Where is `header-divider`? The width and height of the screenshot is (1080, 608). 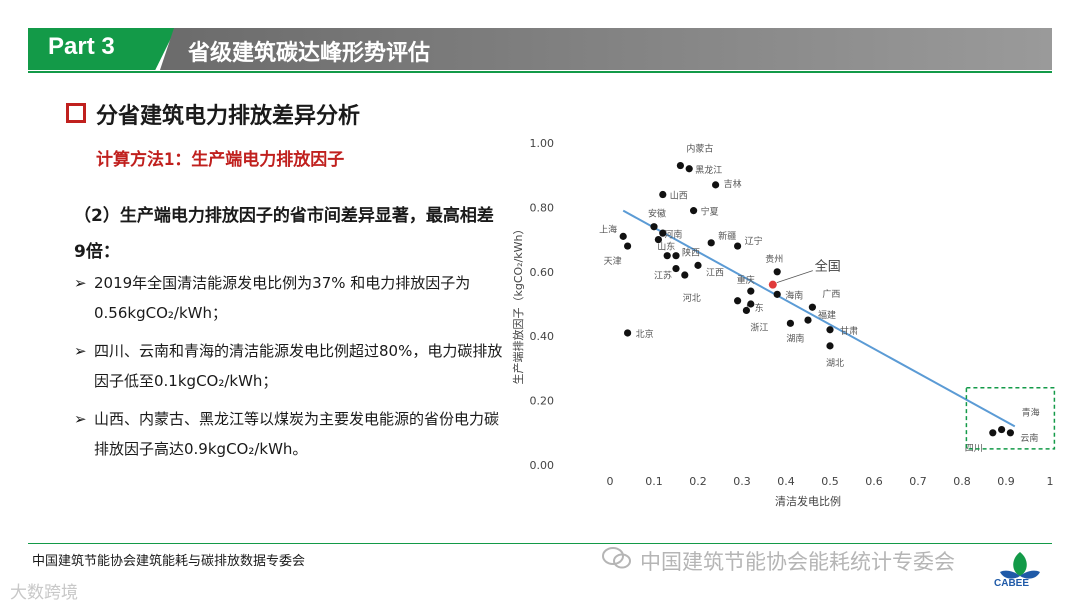 header-divider is located at coordinates (540, 72).